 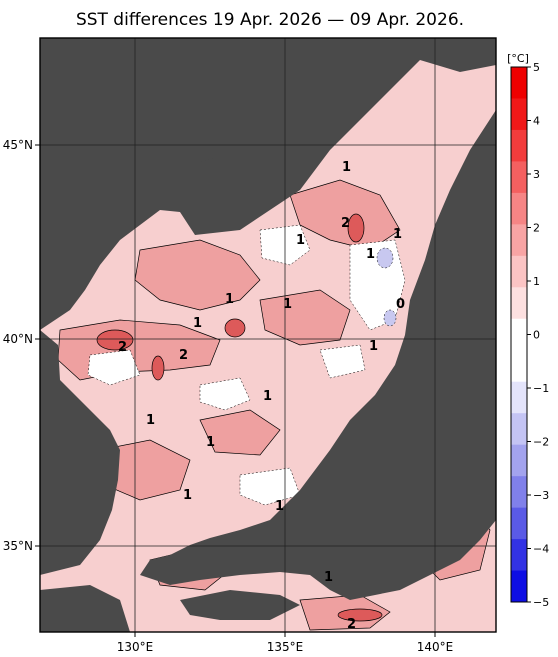 What do you see at coordinates (536, 228) in the screenshot?
I see `colorbar-tick-label: 2` at bounding box center [536, 228].